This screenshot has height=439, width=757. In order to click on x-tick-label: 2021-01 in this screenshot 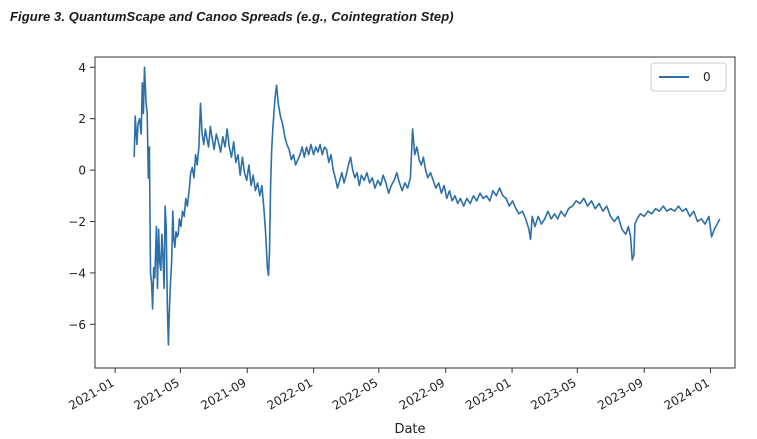, I will do `click(91, 393)`.